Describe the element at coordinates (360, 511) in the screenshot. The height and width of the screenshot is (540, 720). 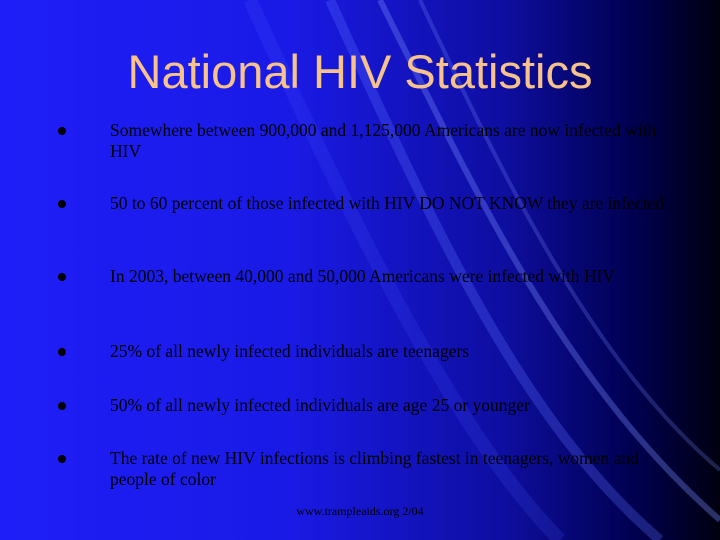
I see `footer: www.trampleaids.org 2/04` at that location.